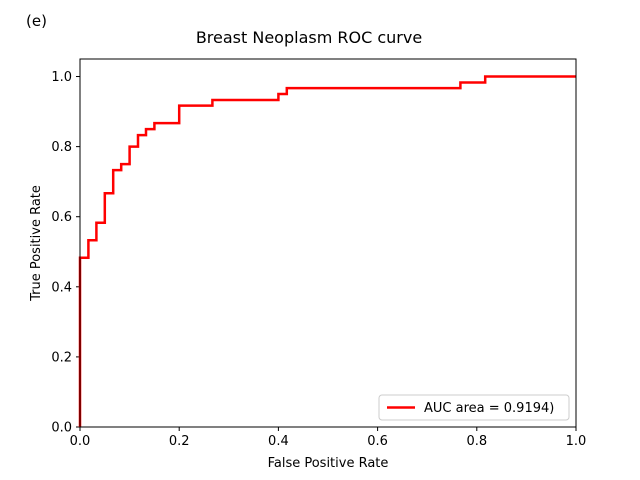  I want to click on y-axis-label: True Positive Rate, so click(36, 243).